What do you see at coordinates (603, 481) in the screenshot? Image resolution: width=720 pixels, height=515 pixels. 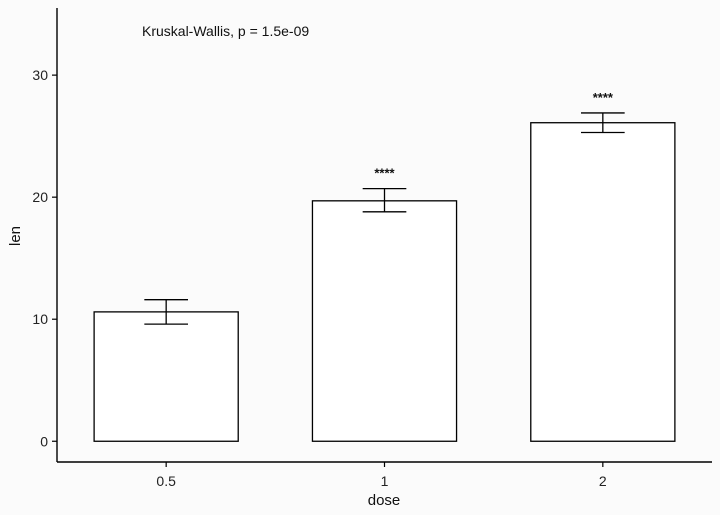 I see `x-tick-label-2: 2` at bounding box center [603, 481].